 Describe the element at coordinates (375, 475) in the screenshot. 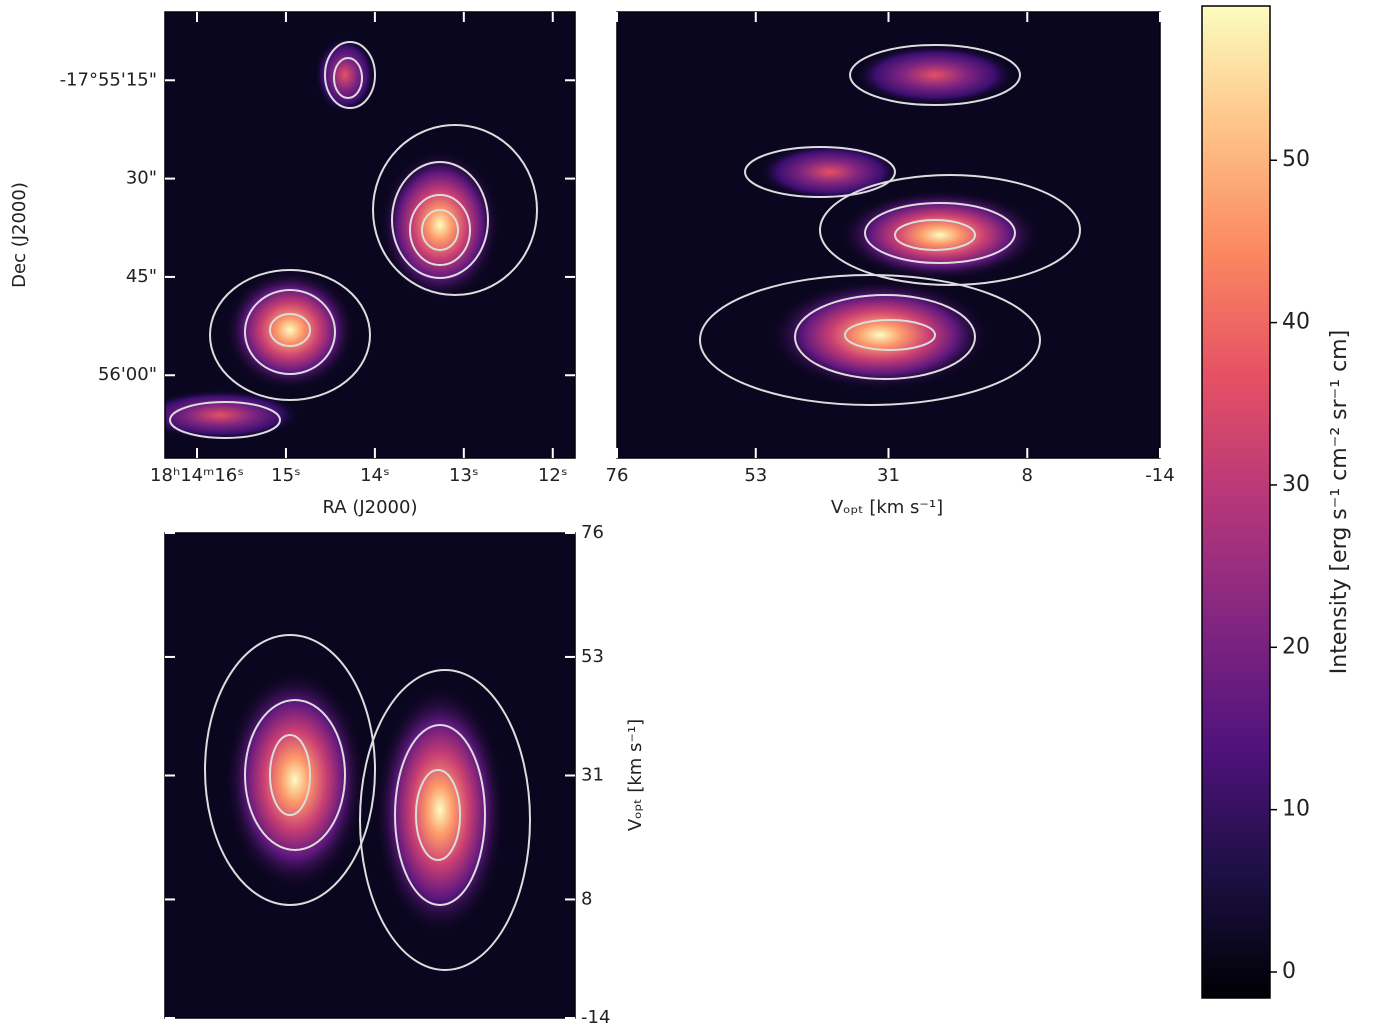

I see `x-tick-label: 14ˢ` at that location.